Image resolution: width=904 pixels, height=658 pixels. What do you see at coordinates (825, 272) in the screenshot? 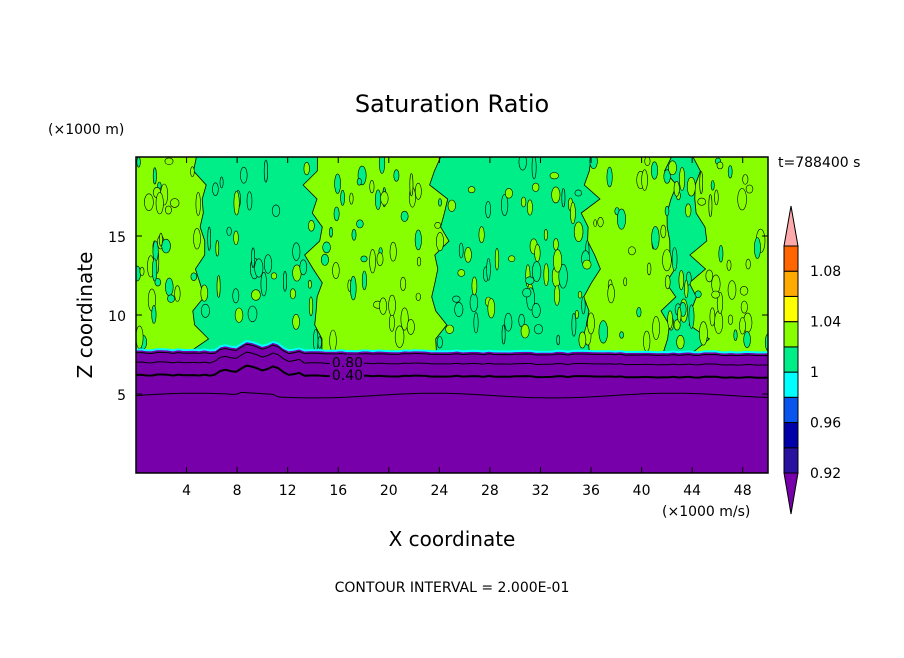
I see `colorbar-tick-label: 1.08` at bounding box center [825, 272].